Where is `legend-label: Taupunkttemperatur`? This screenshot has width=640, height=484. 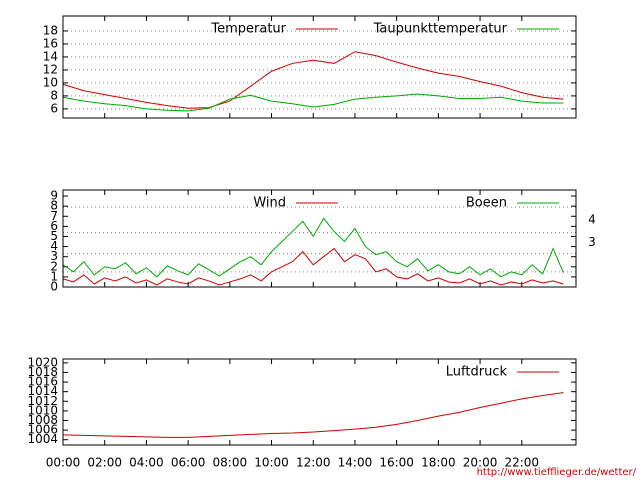
legend-label: Taupunkttemperatur is located at coordinates (440, 29).